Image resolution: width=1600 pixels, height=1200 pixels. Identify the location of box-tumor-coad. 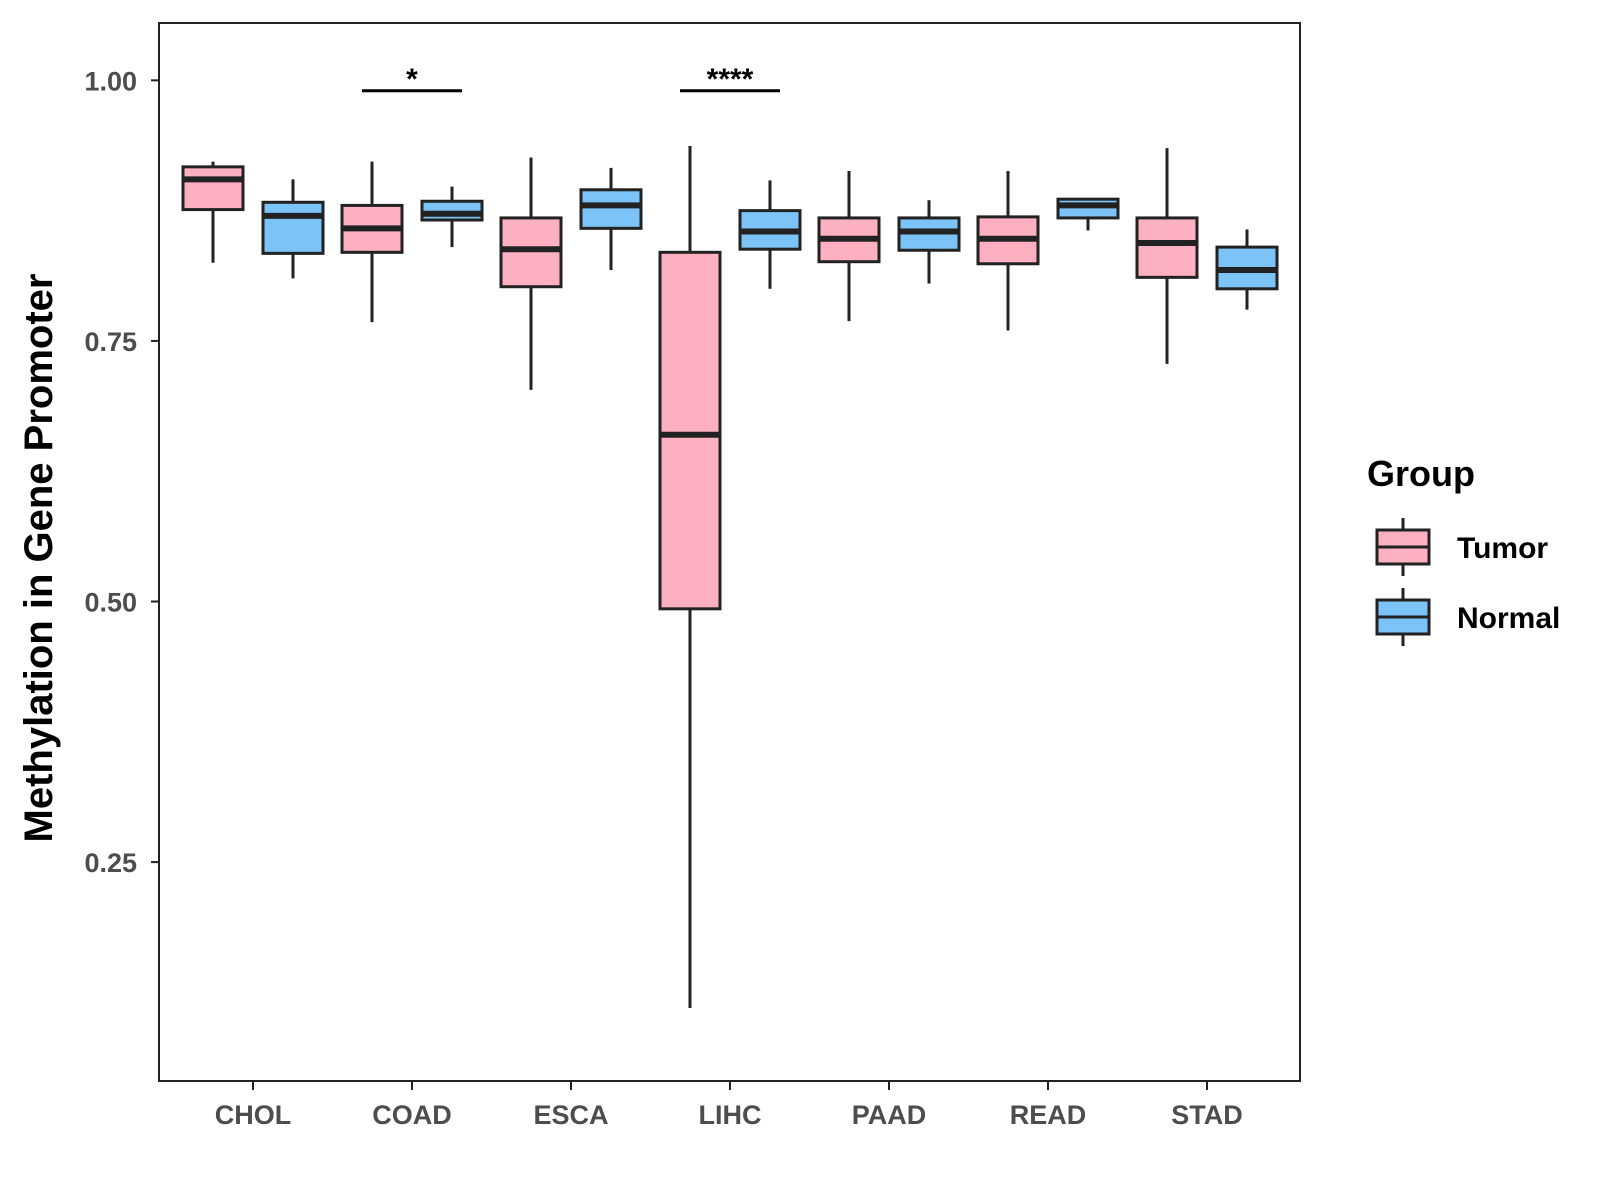
(372, 242).